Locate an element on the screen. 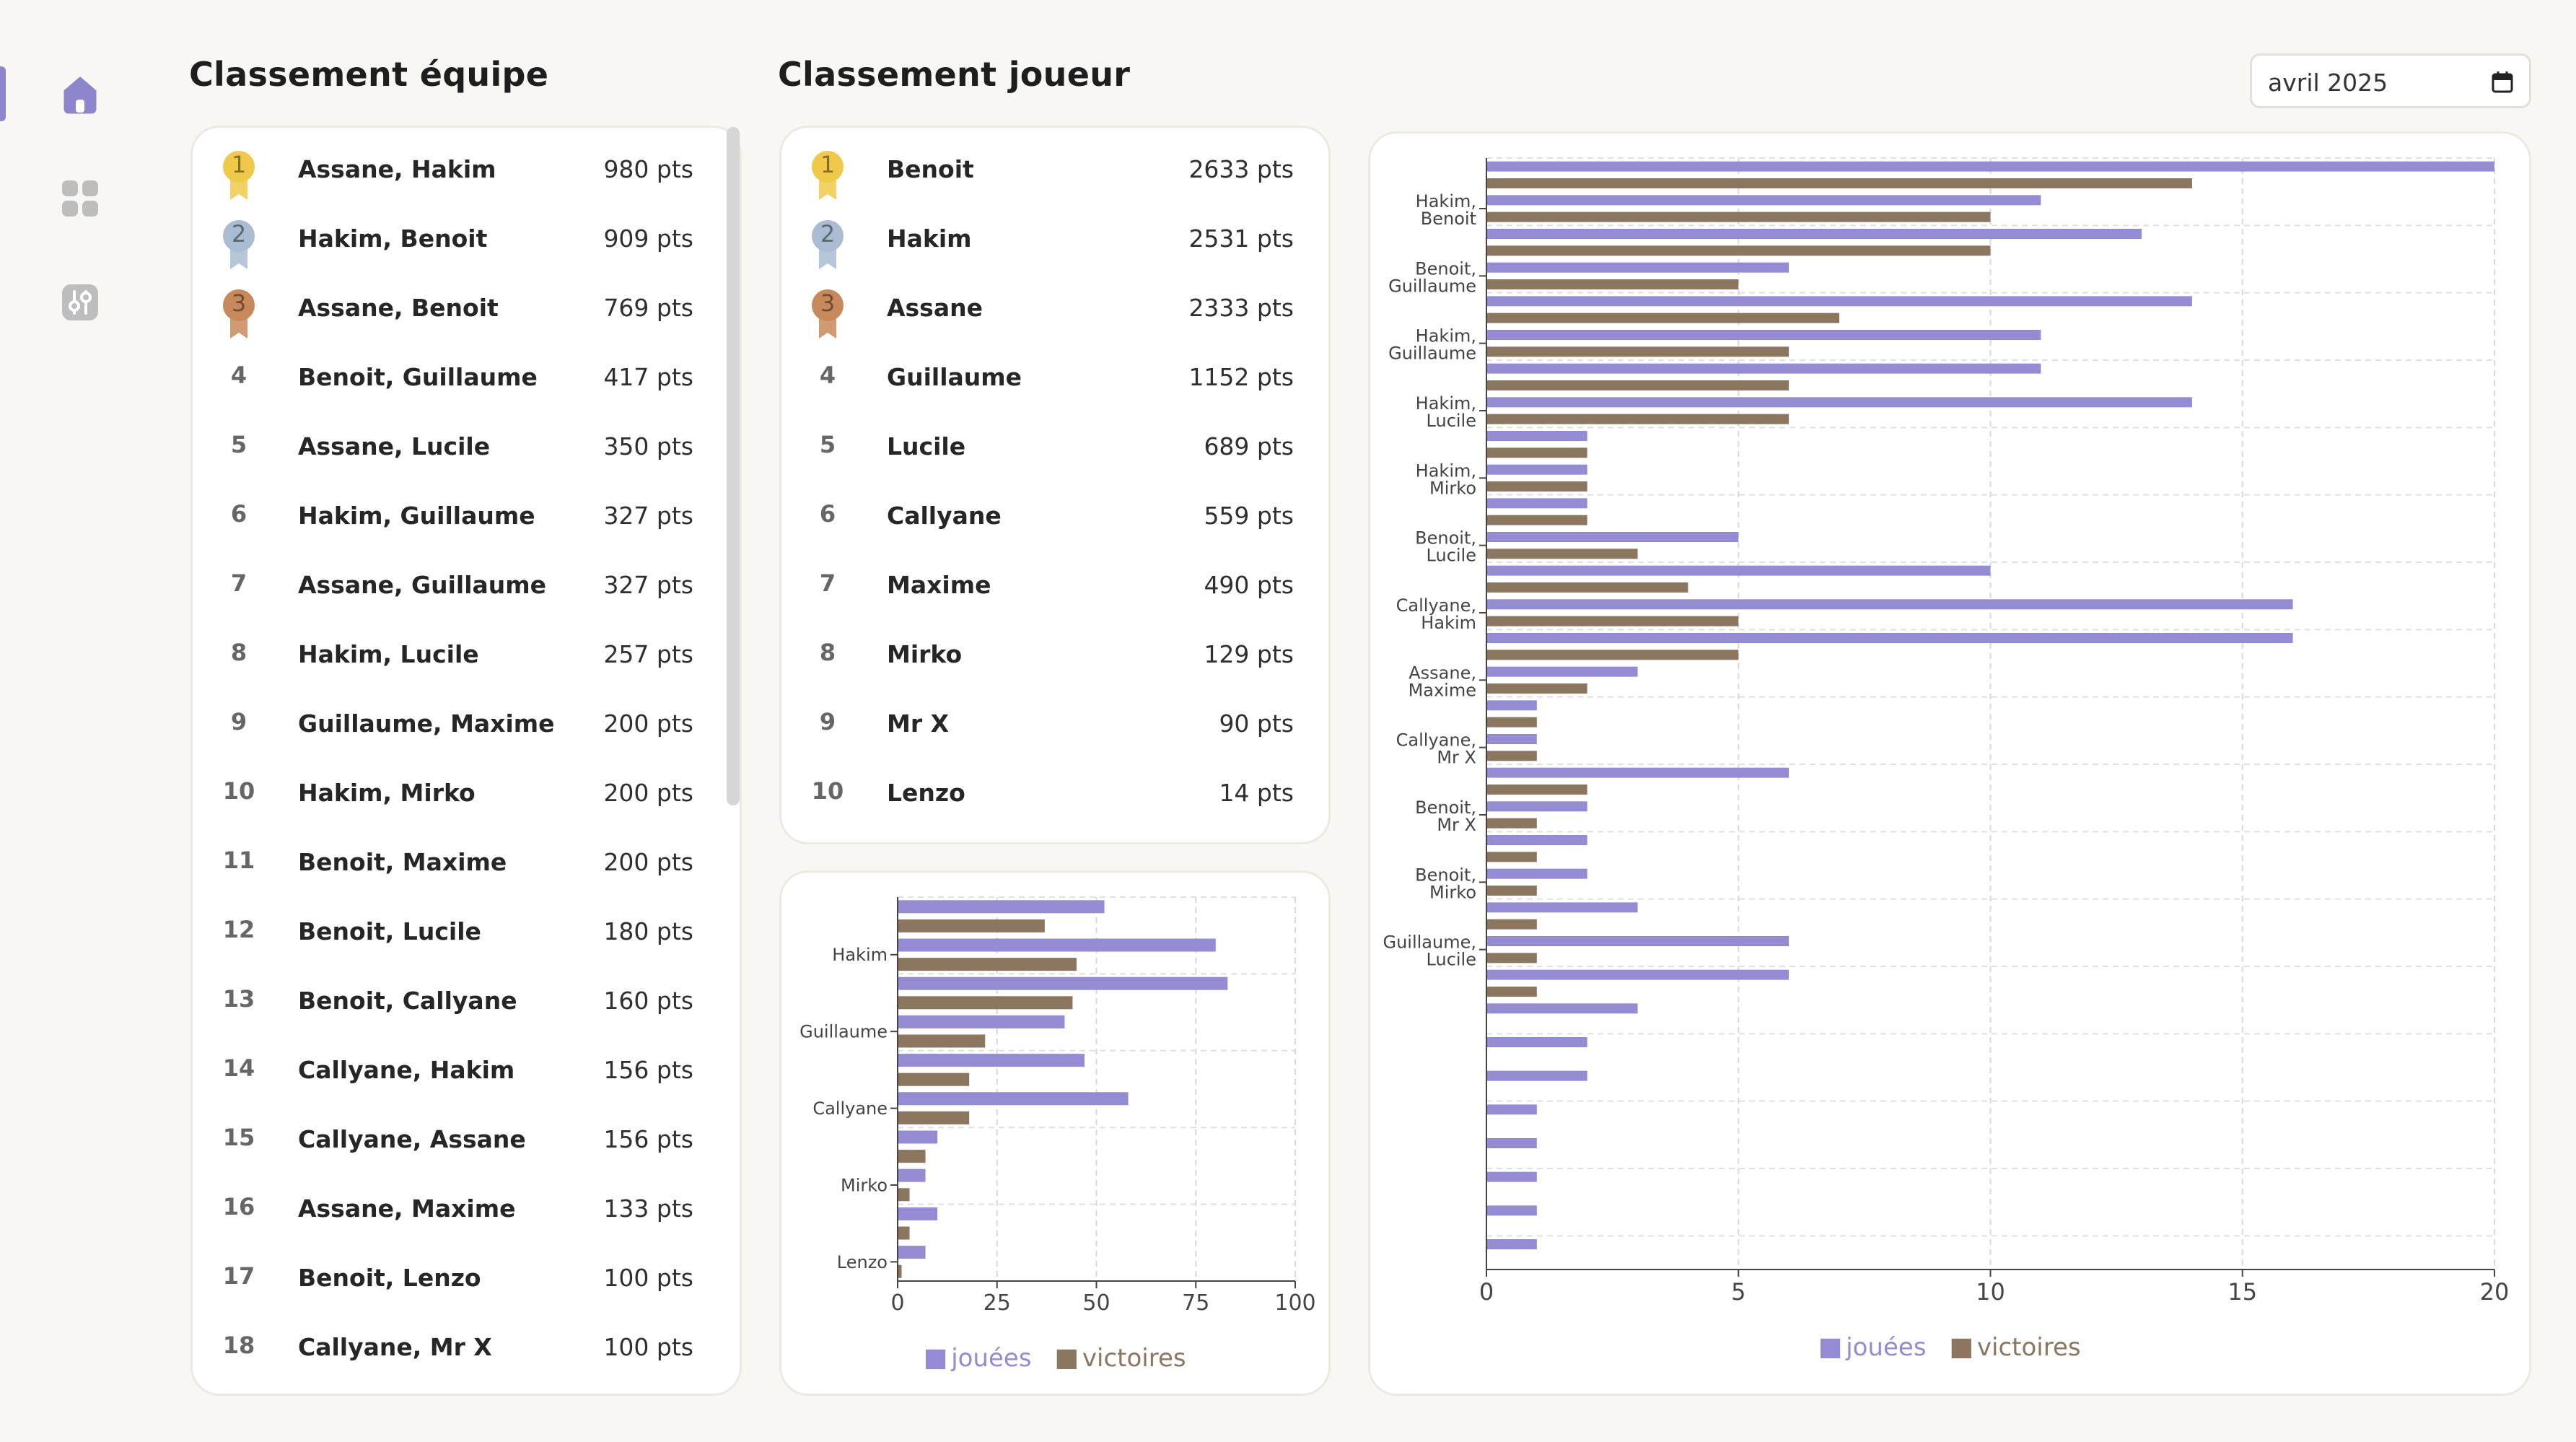 This screenshot has width=2576, height=1442. rank-number: 13 is located at coordinates (238, 999).